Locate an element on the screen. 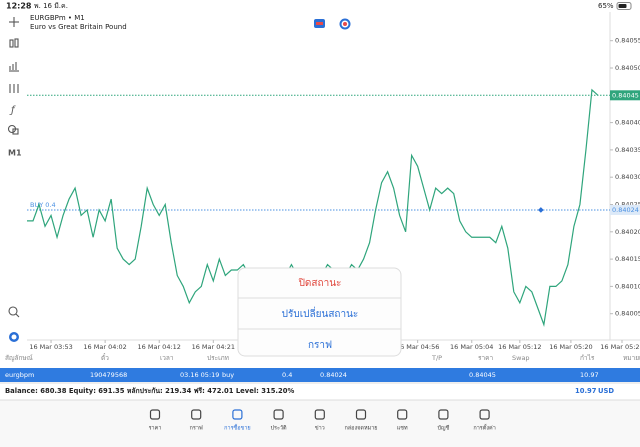 Image resolution: width=640 pixels, height=447 pixels. chart-title: EURGBPm • M1 is located at coordinates (57, 18).